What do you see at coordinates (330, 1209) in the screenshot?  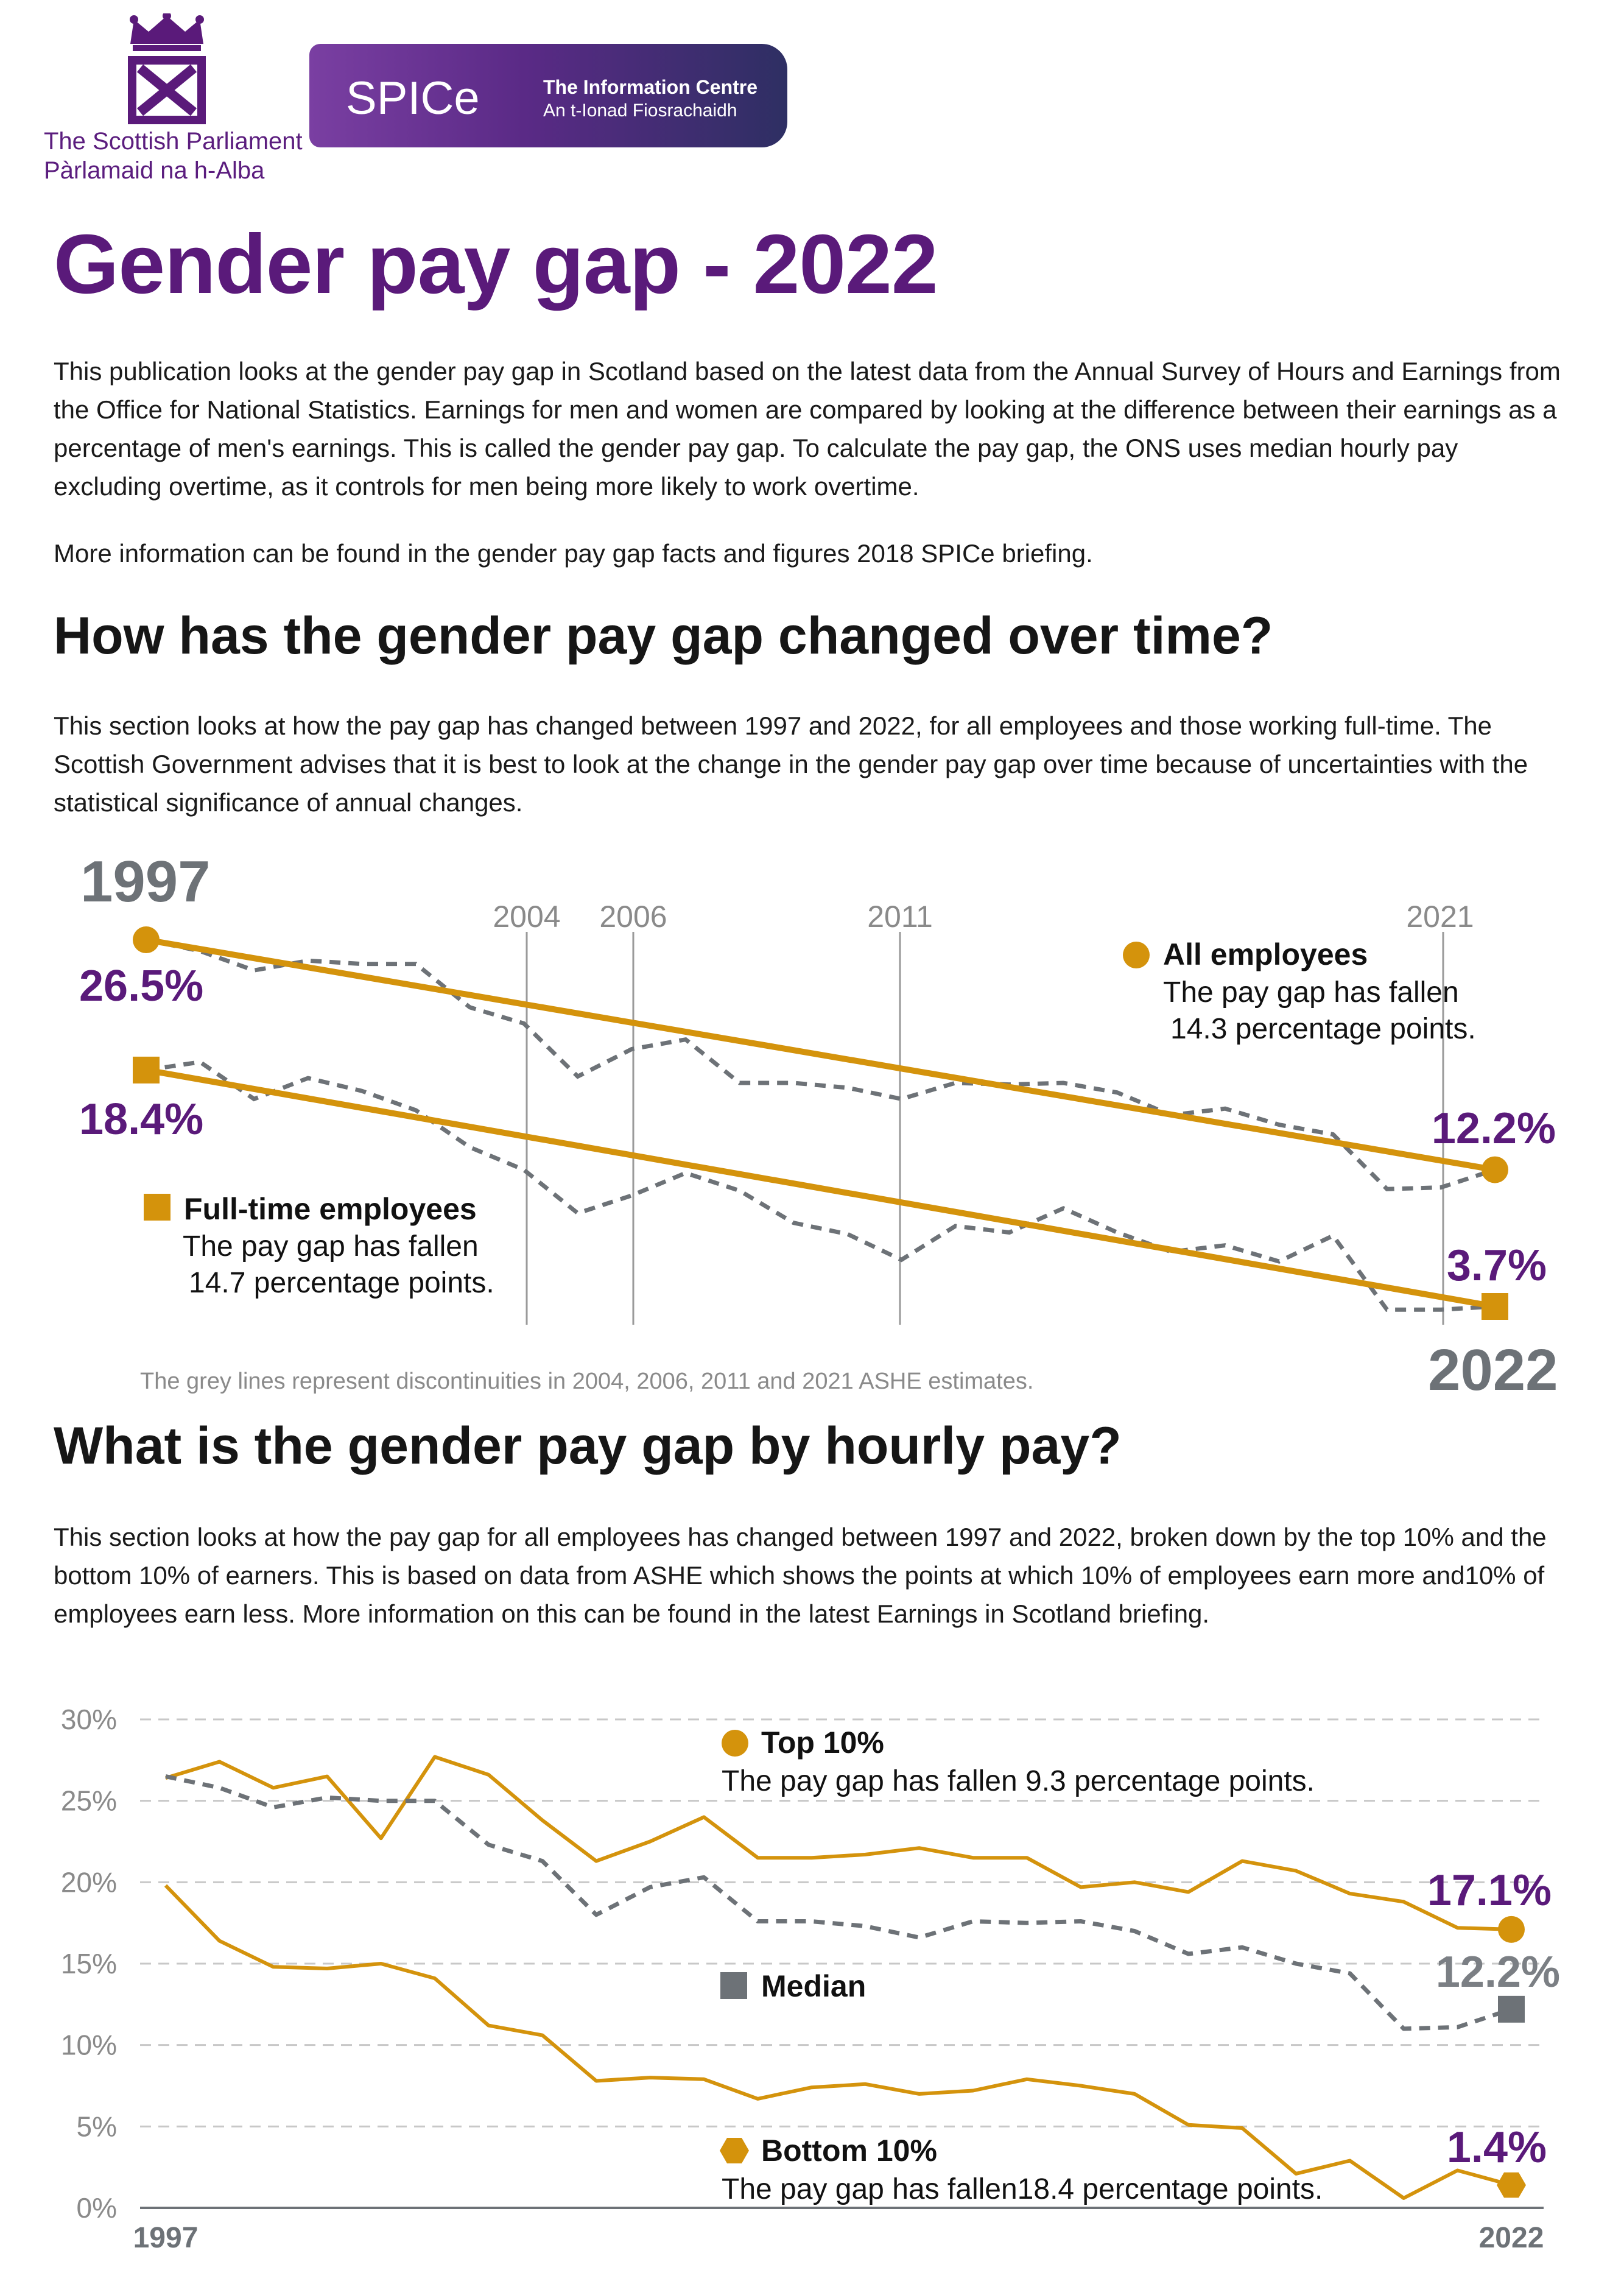 I see `full-time-legend-title: Full-time employees` at bounding box center [330, 1209].